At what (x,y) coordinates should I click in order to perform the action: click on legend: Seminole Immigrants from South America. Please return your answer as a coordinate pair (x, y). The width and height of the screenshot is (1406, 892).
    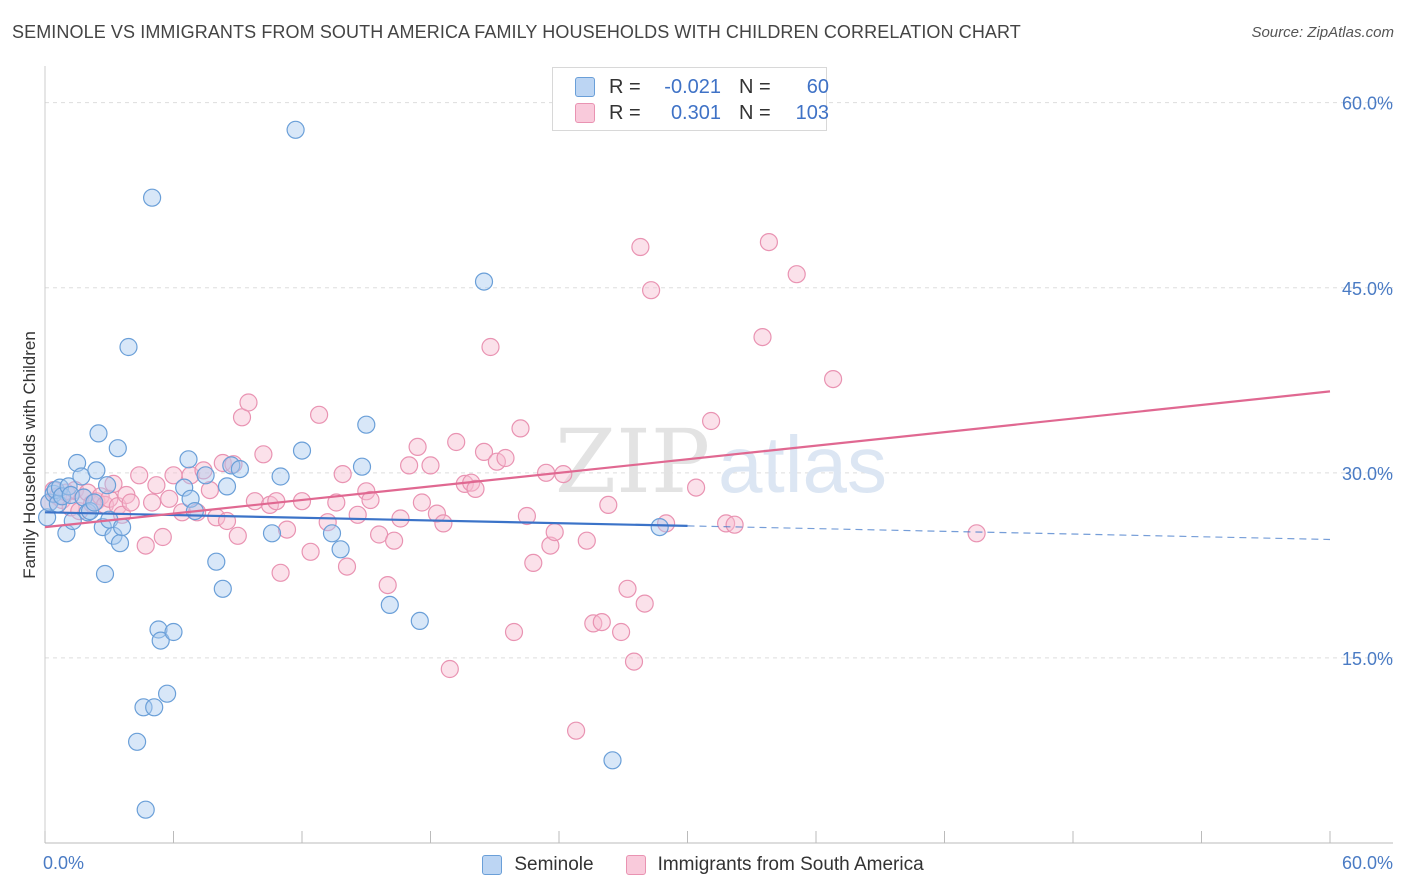
    Looking at the image, I should click on (703, 865).